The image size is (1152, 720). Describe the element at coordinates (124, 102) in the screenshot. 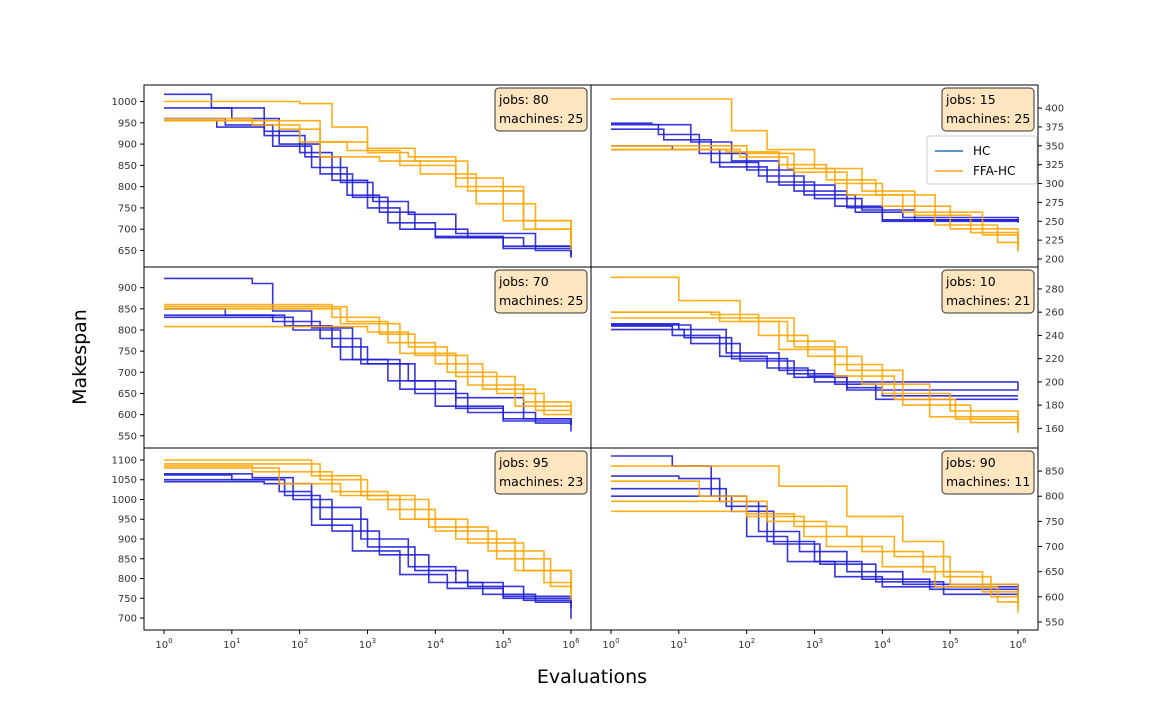

I see `y-tick-label: 1000` at that location.